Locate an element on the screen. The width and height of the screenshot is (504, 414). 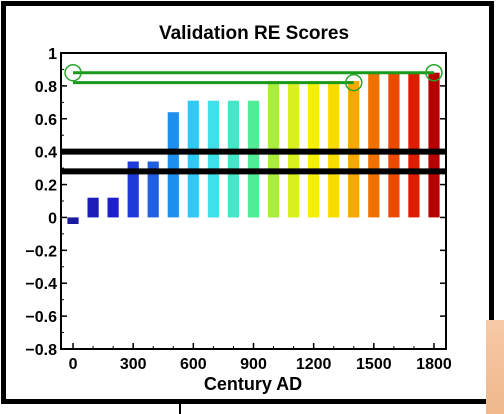
x-tick-label: 1800 is located at coordinates (434, 364).